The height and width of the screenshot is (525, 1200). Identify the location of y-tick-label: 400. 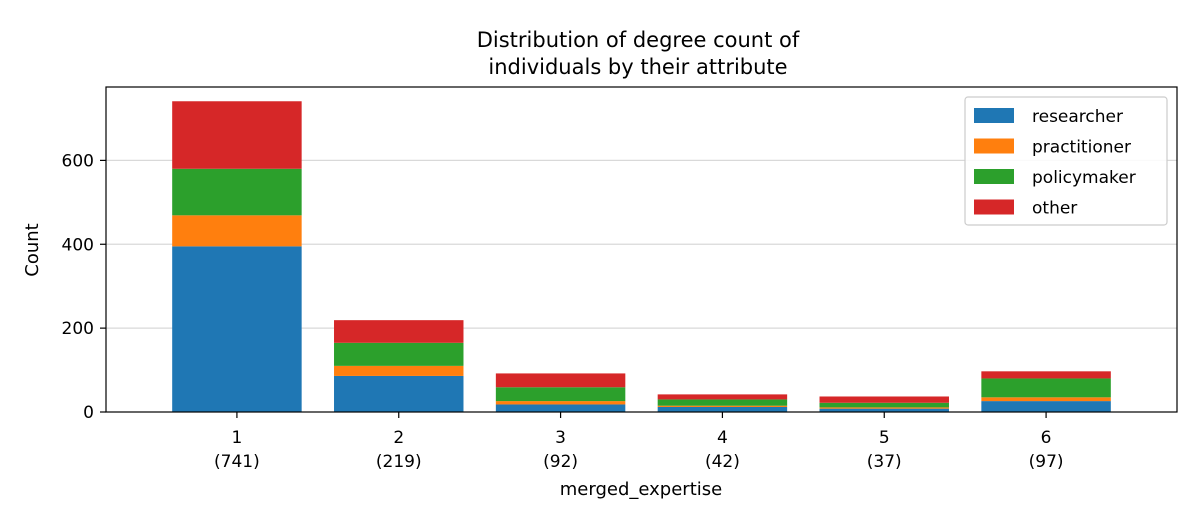
(78, 245).